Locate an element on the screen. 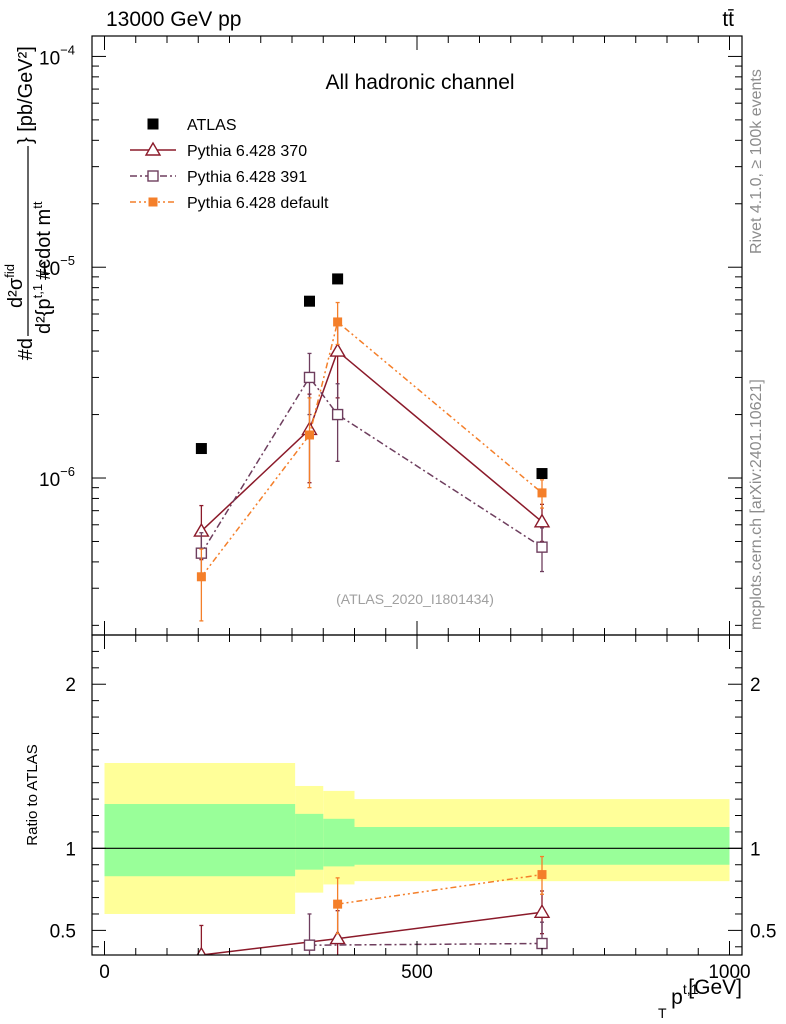 Image resolution: width=786 pixels, height=1024 pixels. main-y-axis-label: #d d²σfid d²{pt,1#cdot mtt } [pb/GeV²] is located at coordinates (28, 203).